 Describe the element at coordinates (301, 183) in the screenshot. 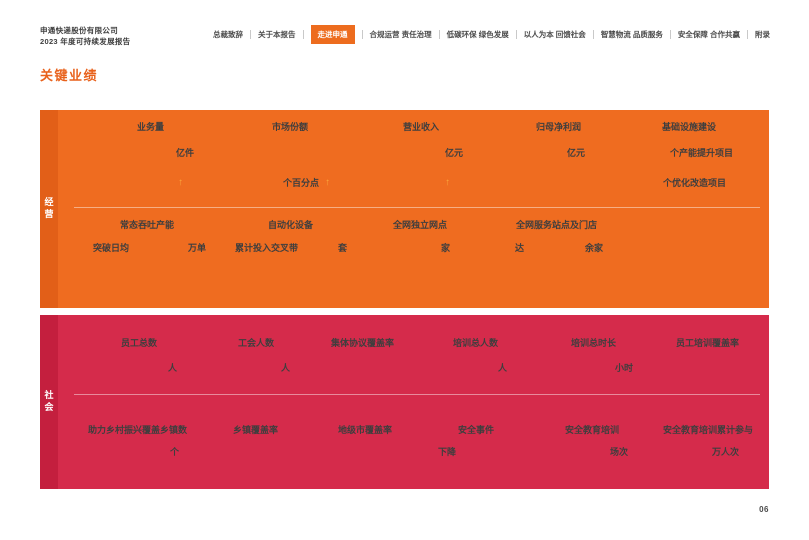

I see `stat-market-share-unit: 个百分点` at that location.